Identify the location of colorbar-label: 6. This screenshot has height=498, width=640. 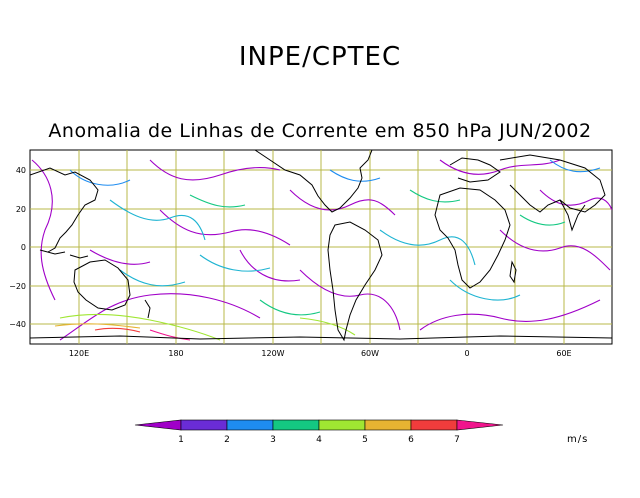
(411, 440).